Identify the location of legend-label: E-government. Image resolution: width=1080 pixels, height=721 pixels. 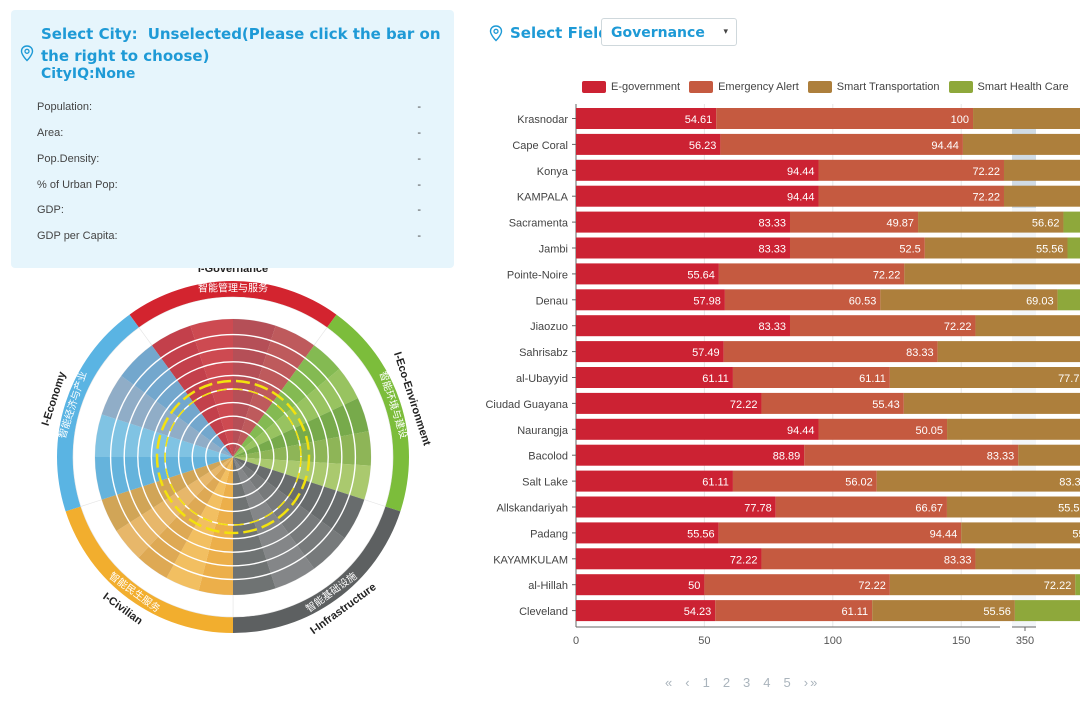
(646, 87).